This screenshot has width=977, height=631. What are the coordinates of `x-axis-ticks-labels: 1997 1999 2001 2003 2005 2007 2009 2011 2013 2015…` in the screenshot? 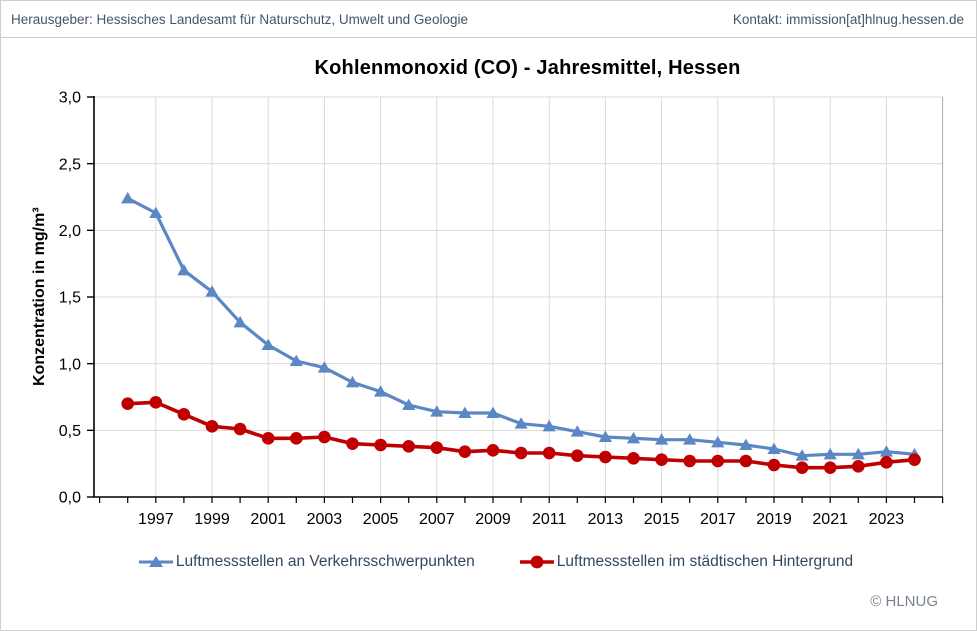 It's located at (521, 512).